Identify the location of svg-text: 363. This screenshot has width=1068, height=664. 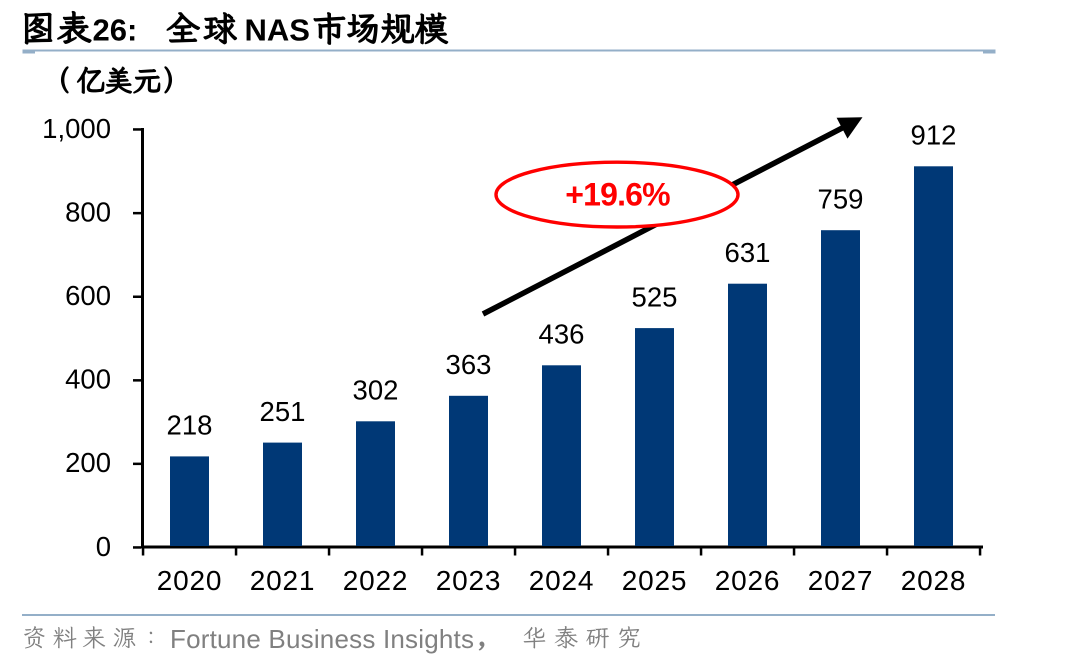
(469, 364).